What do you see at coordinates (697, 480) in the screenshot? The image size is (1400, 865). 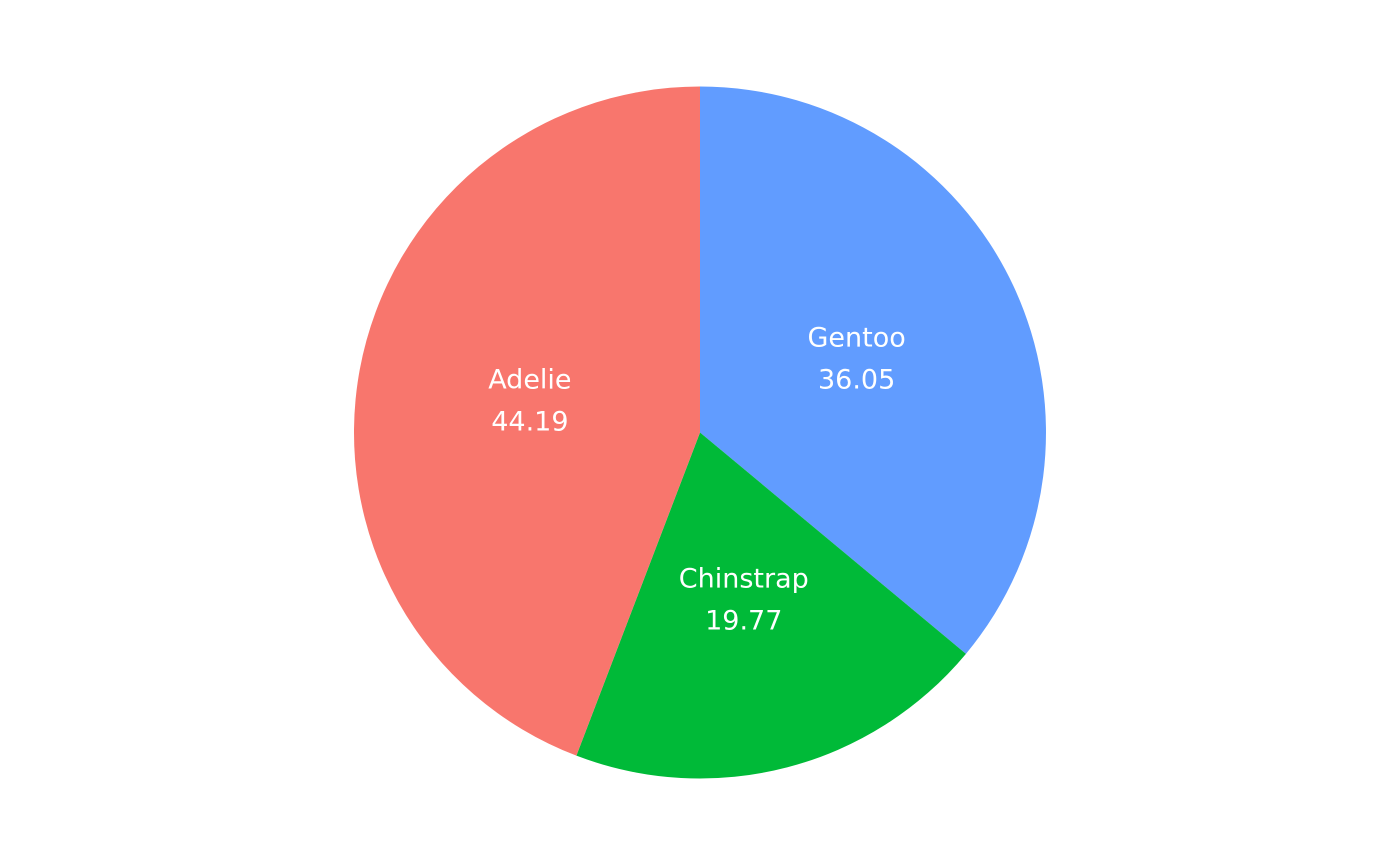 I see `pie-labels: Gentoo 36.05 Chinstrap 19.77 Adelie 44.19` at bounding box center [697, 480].